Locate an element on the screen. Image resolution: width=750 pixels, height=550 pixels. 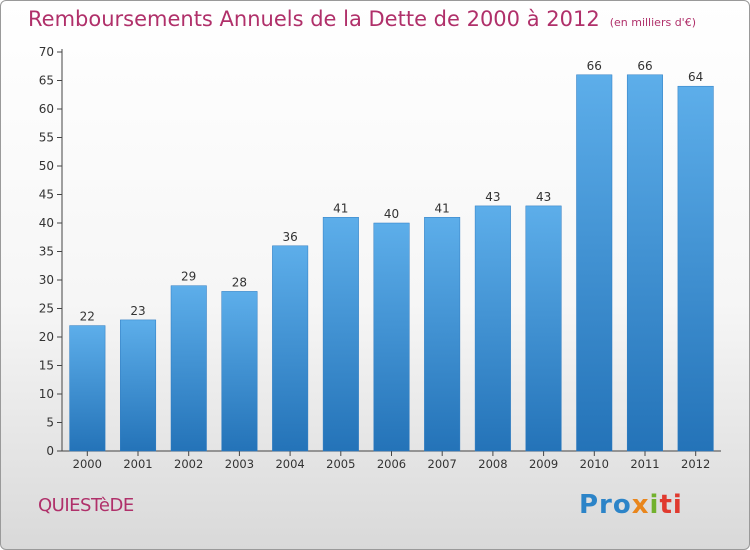
y-tick-label: 0 is located at coordinates (50, 451).